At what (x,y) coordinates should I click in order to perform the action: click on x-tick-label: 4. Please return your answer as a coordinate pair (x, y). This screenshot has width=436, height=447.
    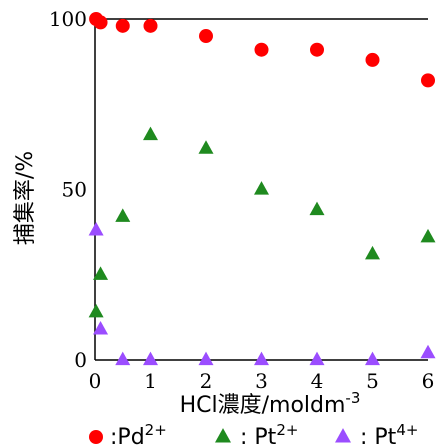
    Looking at the image, I should click on (317, 381).